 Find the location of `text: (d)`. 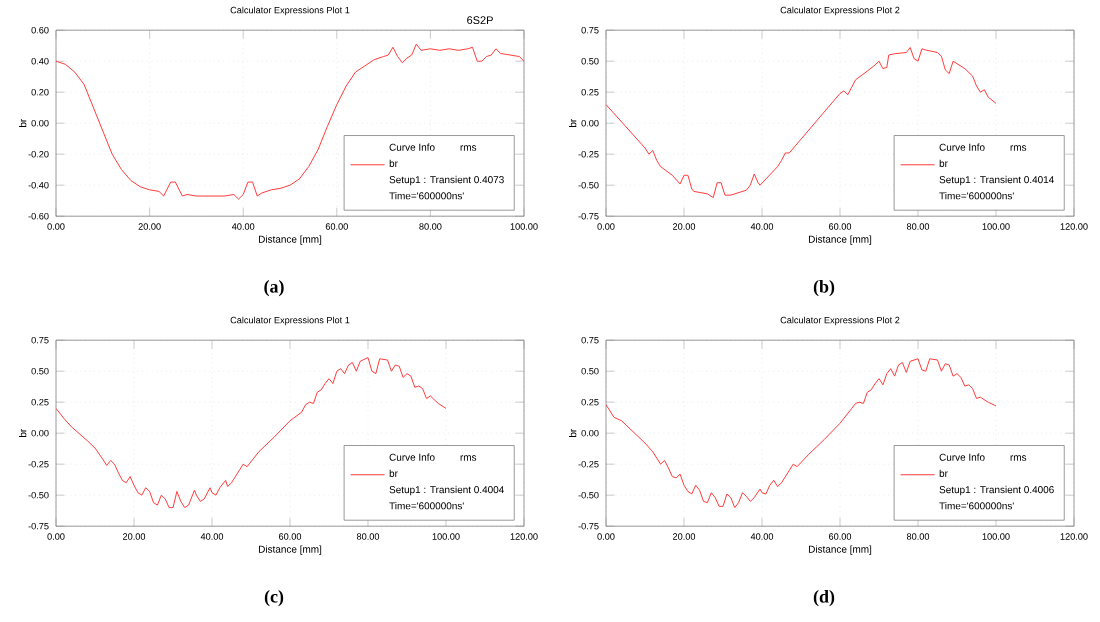

text: (d) is located at coordinates (824, 598).